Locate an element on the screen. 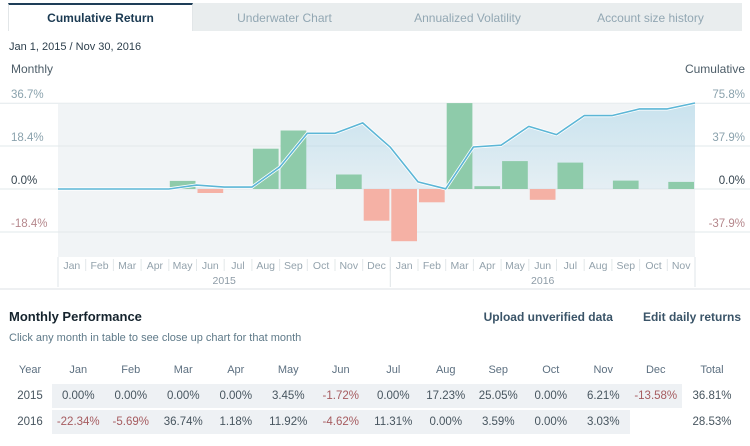  column-header-jan: Jan is located at coordinates (78, 370).